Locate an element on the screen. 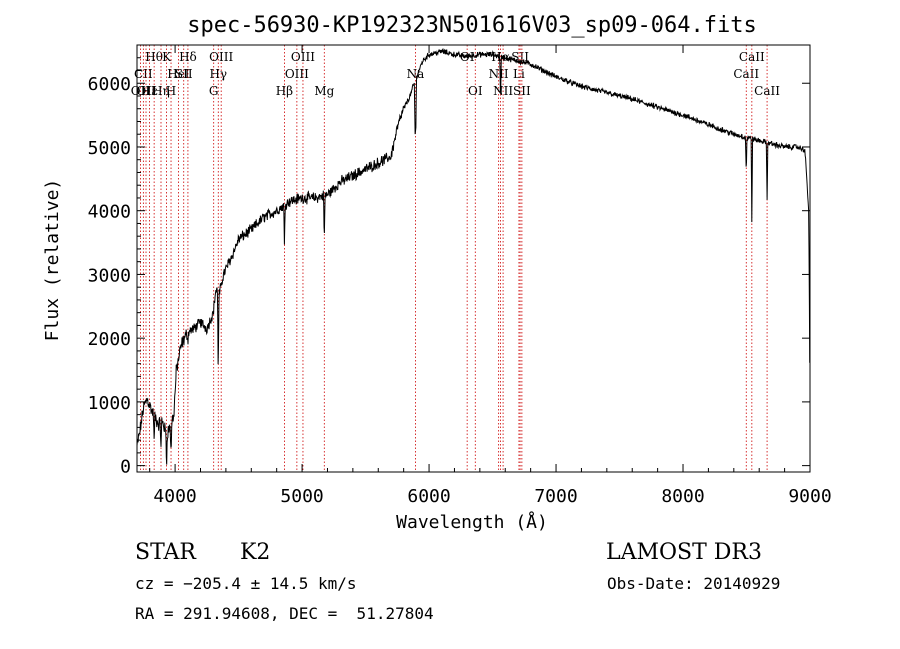 The width and height of the screenshot is (900, 649). line-marker-label: HeI is located at coordinates (178, 74).